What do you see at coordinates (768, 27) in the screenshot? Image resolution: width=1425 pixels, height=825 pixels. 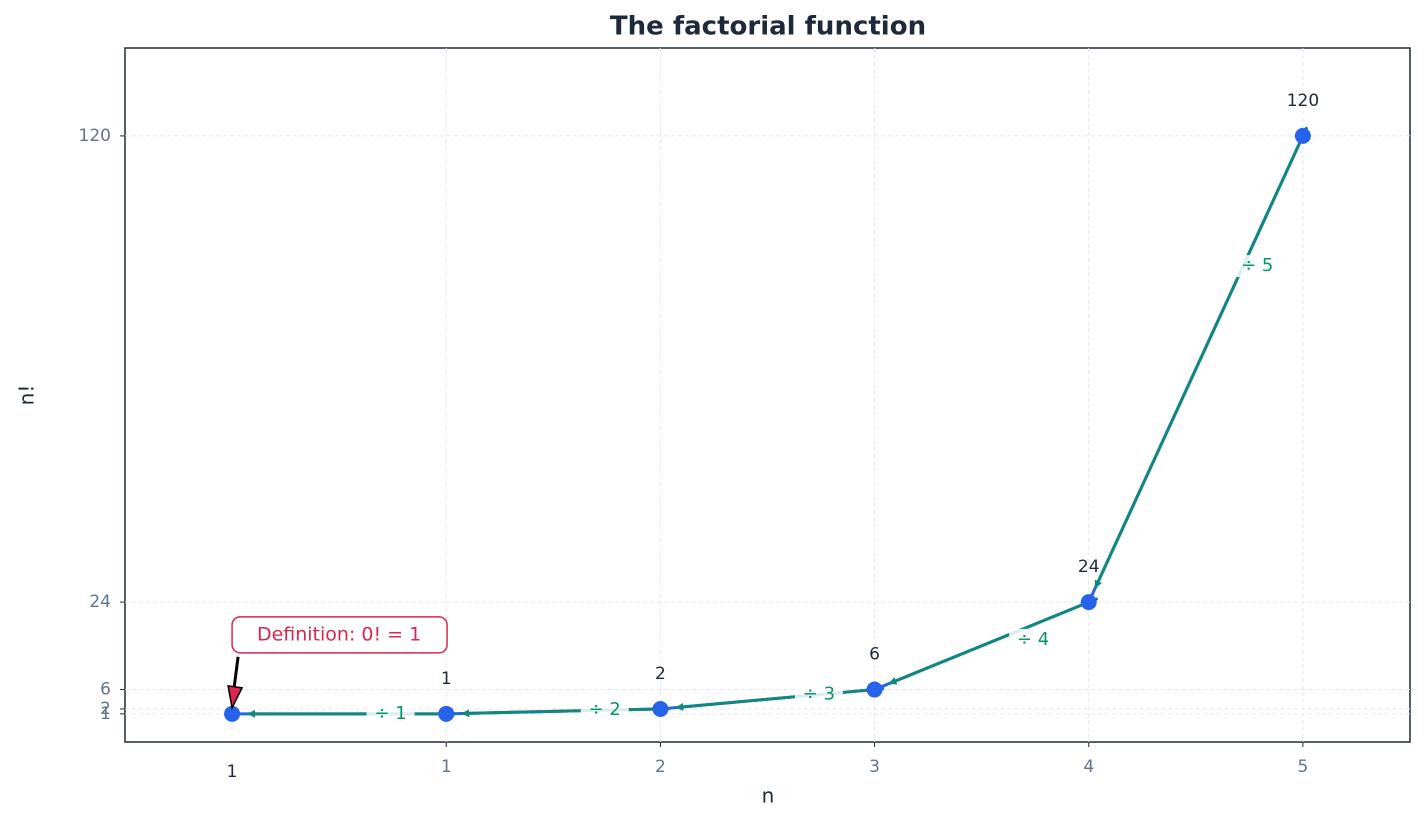 I see `chart-title: The factorial function` at bounding box center [768, 27].